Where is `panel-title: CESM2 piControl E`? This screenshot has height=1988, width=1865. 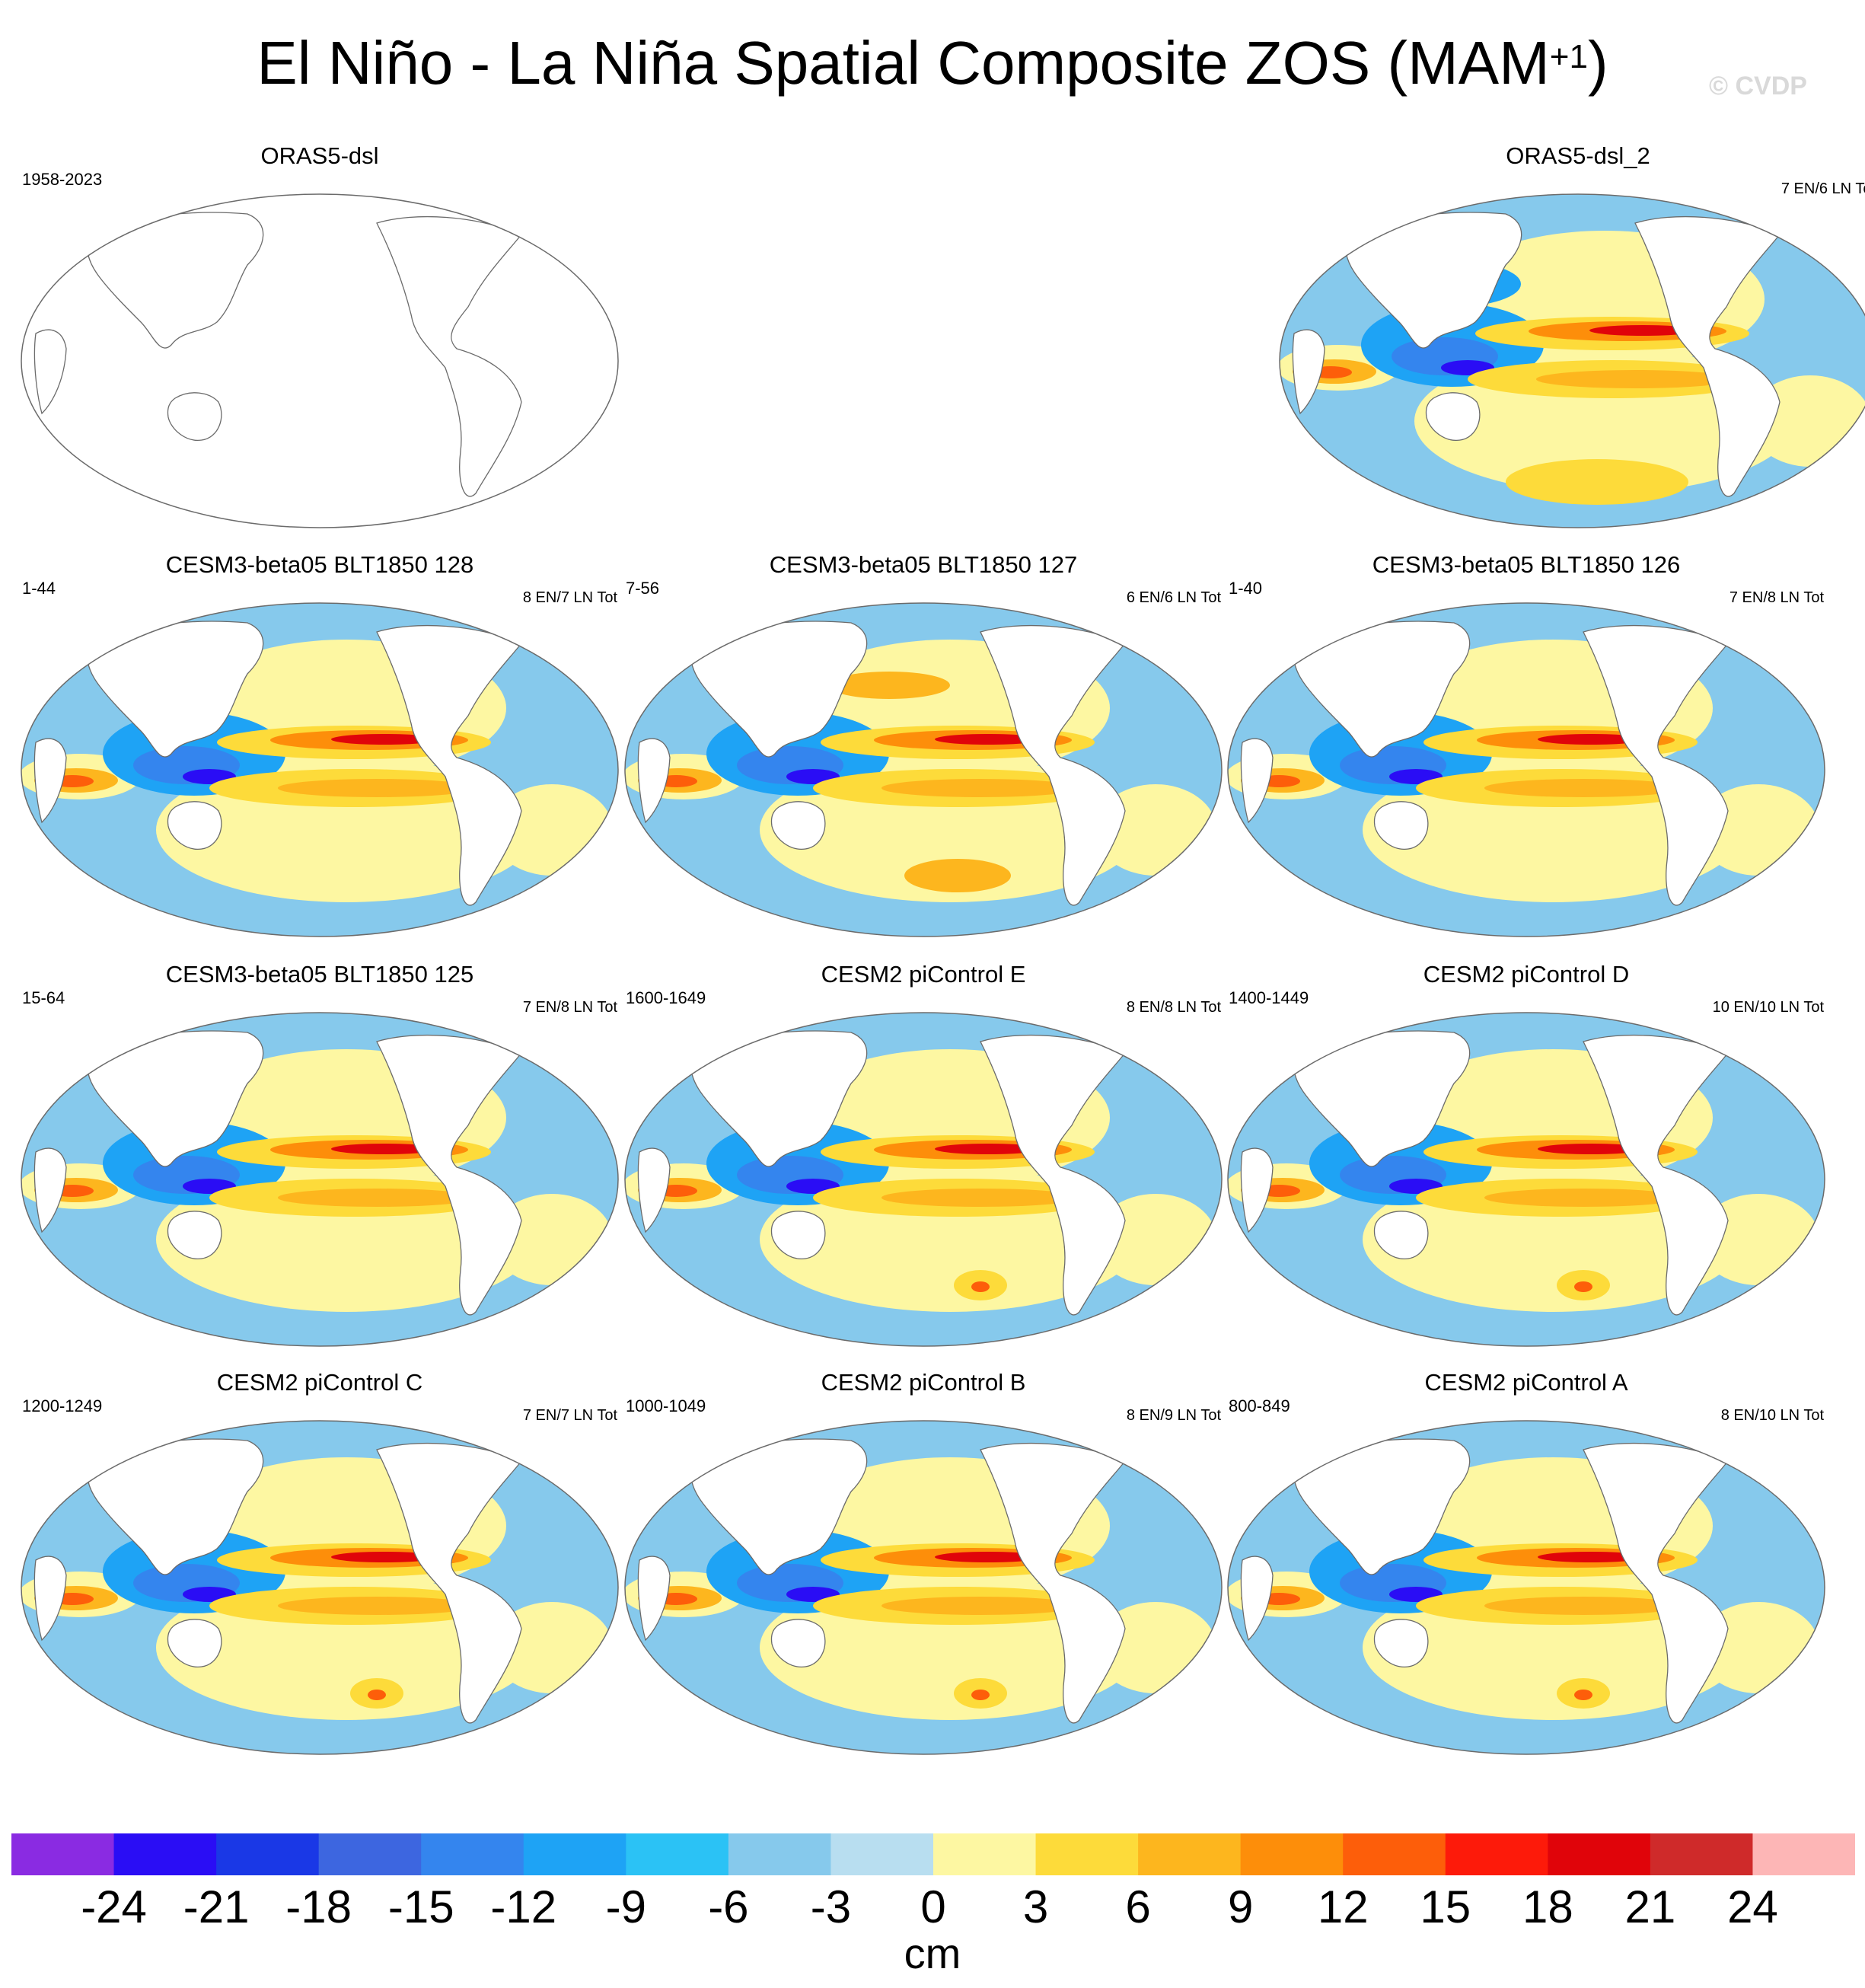 panel-title: CESM2 piControl E is located at coordinates (924, 974).